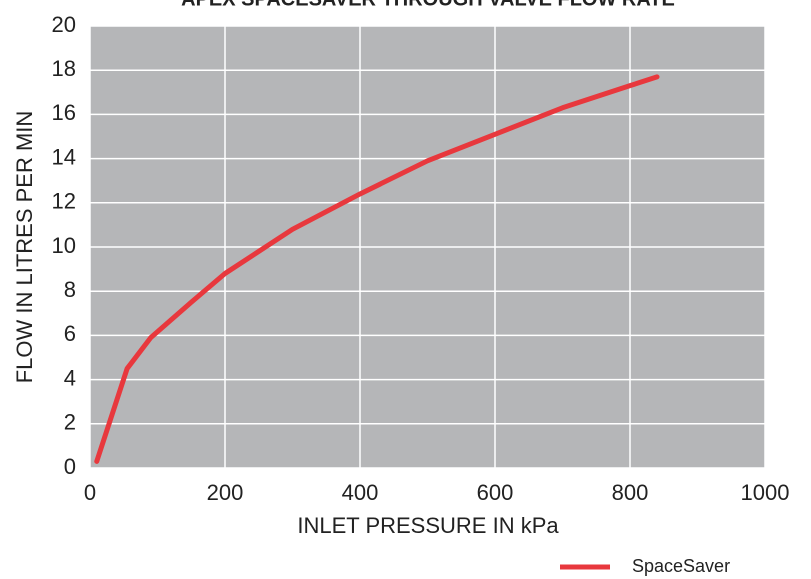 The image size is (811, 579). I want to click on x-tick-label: 0, so click(90, 492).